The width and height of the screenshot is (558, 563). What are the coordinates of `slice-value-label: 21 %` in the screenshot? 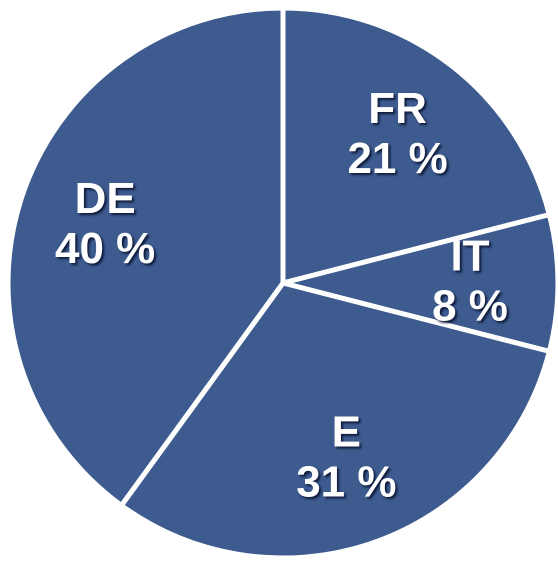 It's located at (397, 158).